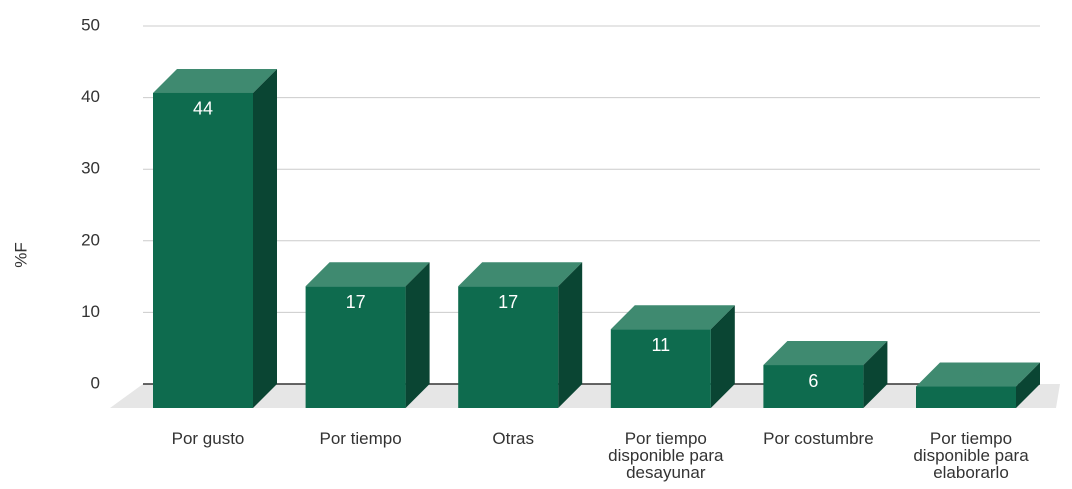  What do you see at coordinates (90, 24) in the screenshot?
I see `y-tick-label: 50` at bounding box center [90, 24].